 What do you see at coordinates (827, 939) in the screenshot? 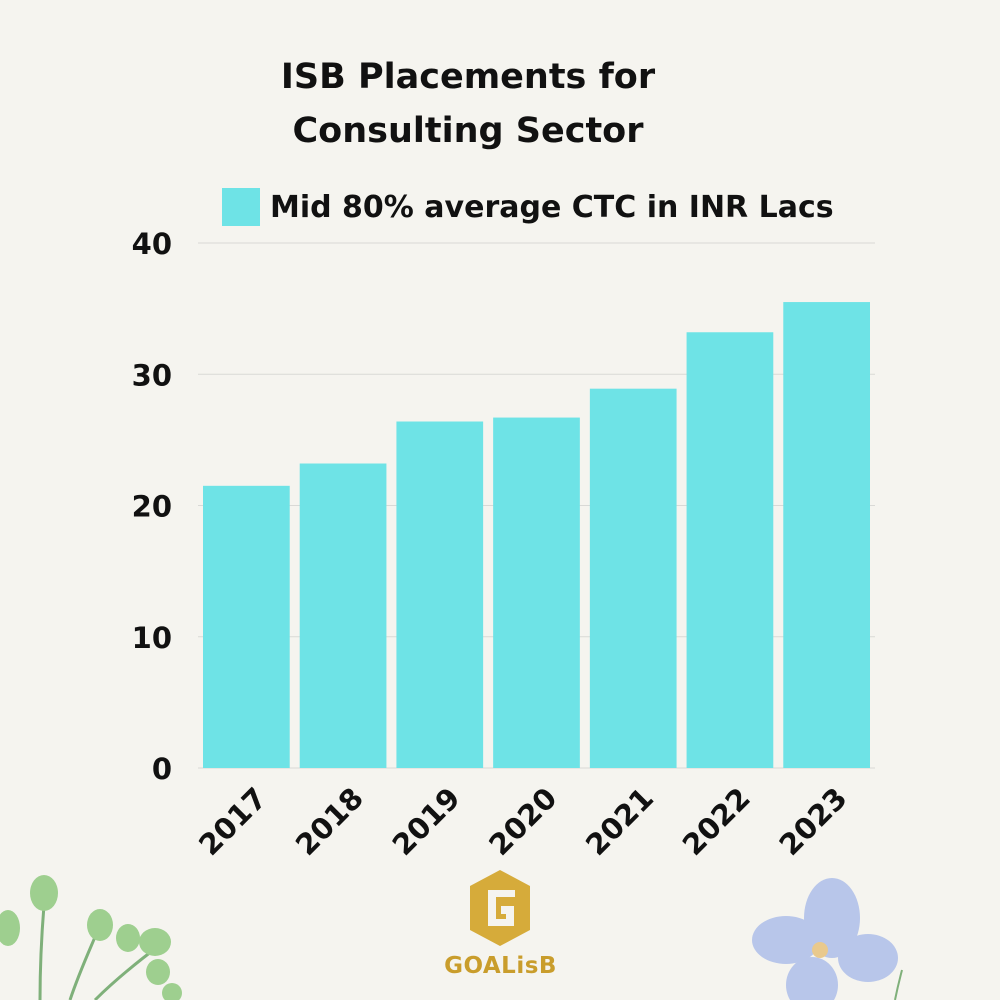
I see `flower-decoration-icon` at bounding box center [827, 939].